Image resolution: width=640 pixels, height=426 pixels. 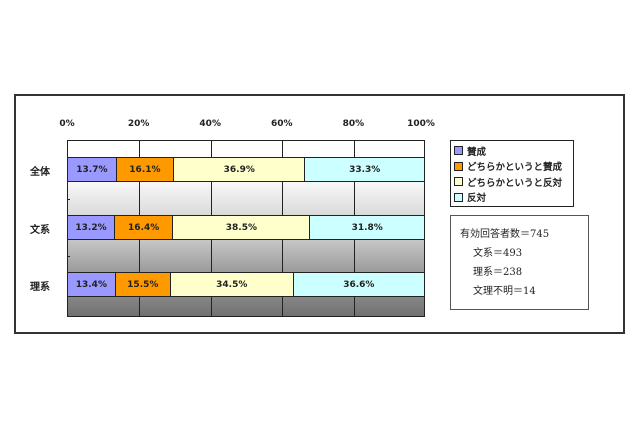 I want to click on seg-rikei-sansei: 13.4%, so click(x=92, y=284).